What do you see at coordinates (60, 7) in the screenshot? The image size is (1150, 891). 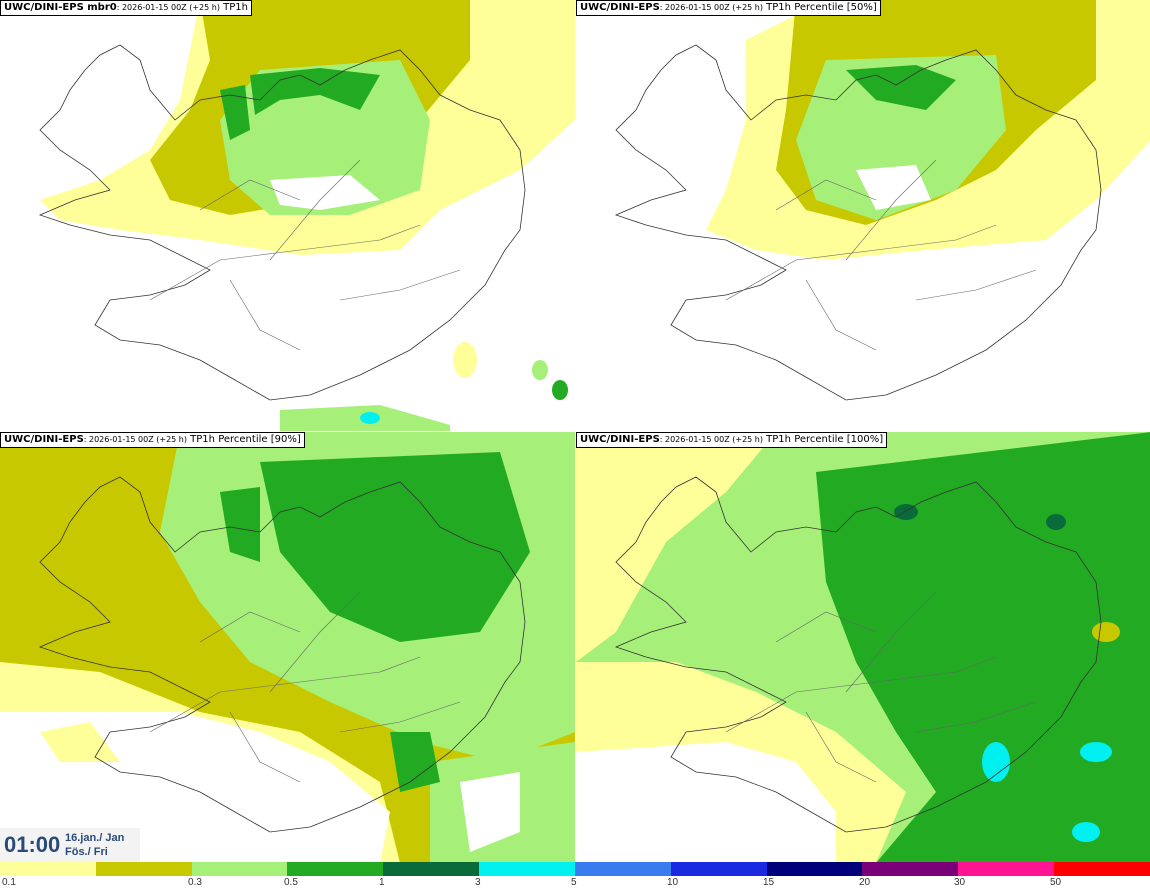 I see `model-label: UWC/DINI-EPS mbr0` at bounding box center [60, 7].